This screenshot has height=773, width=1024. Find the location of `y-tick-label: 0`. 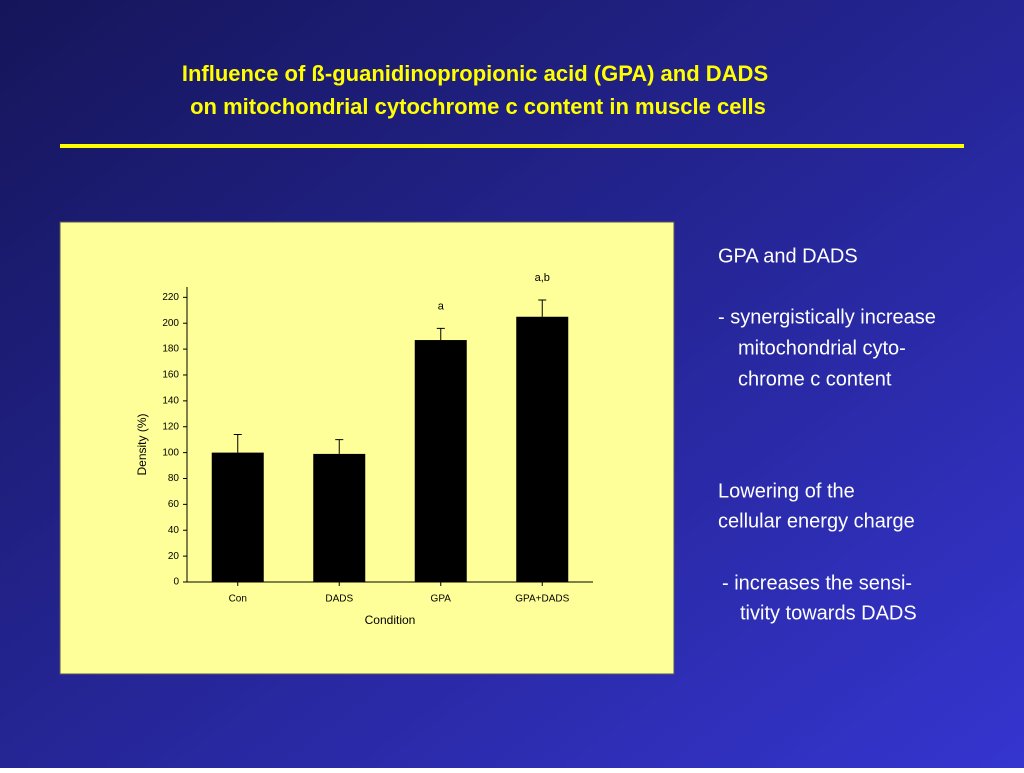

y-tick-label: 0 is located at coordinates (176, 582).